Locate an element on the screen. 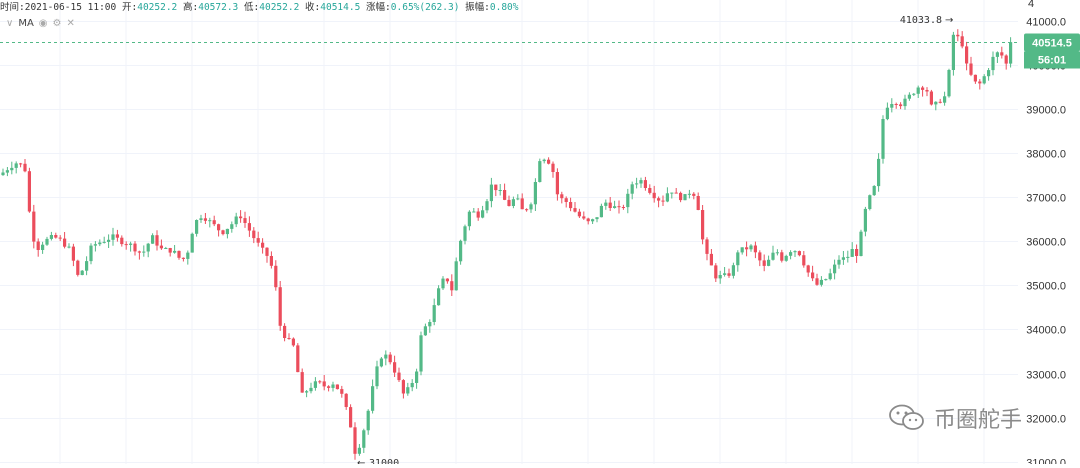 This screenshot has height=468, width=1080. close-icon: ✕ is located at coordinates (70, 23).